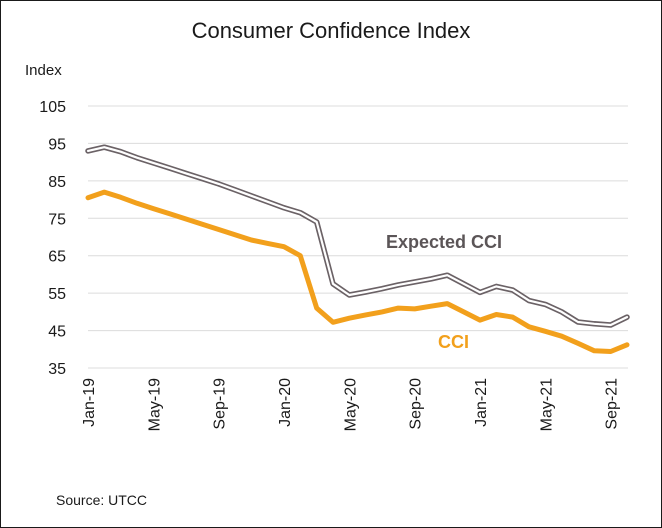 The height and width of the screenshot is (528, 662). Describe the element at coordinates (612, 404) in the screenshot. I see `x-tick-label: Sep-21` at that location.